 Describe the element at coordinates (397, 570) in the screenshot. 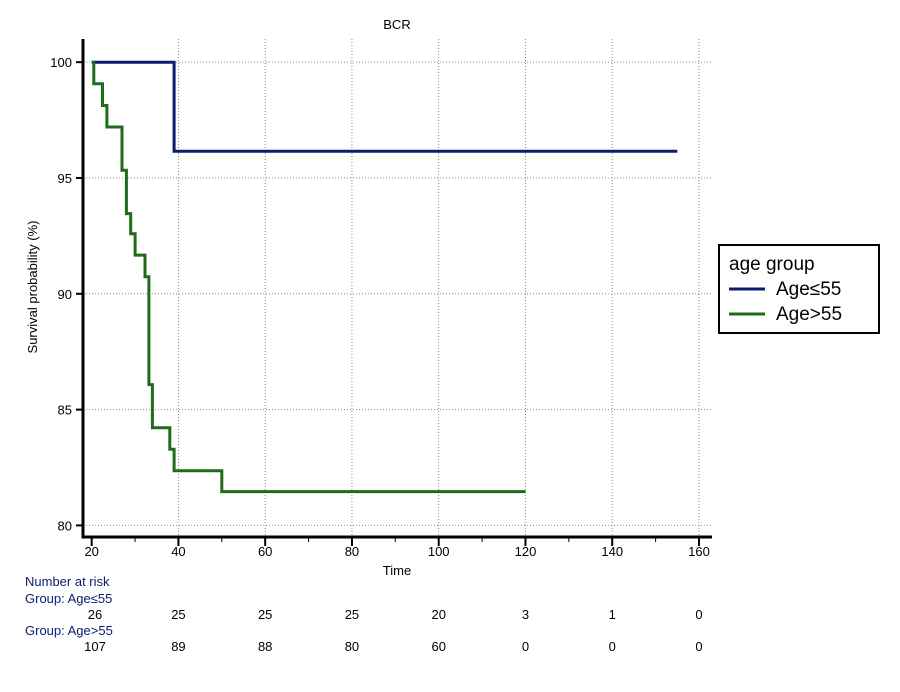

I see `x-axis-title: Time` at that location.